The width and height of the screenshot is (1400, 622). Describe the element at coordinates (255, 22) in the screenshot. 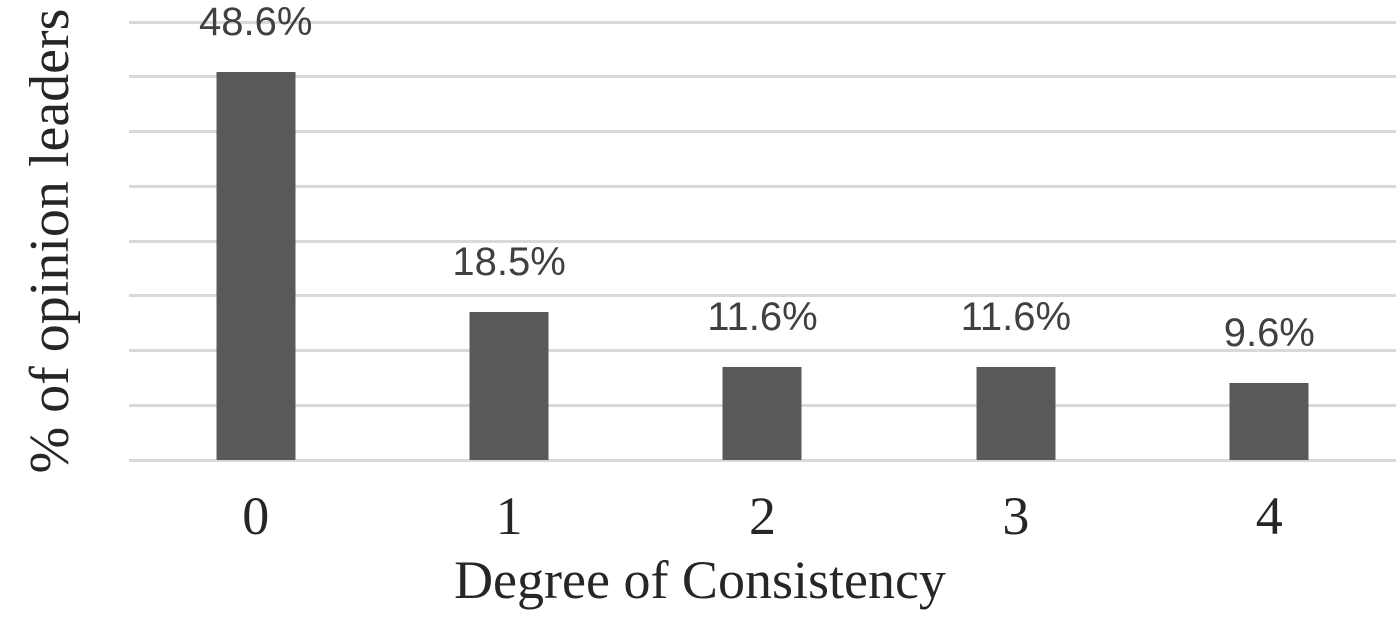

I see `value-label-degree-0: 48.6%` at that location.